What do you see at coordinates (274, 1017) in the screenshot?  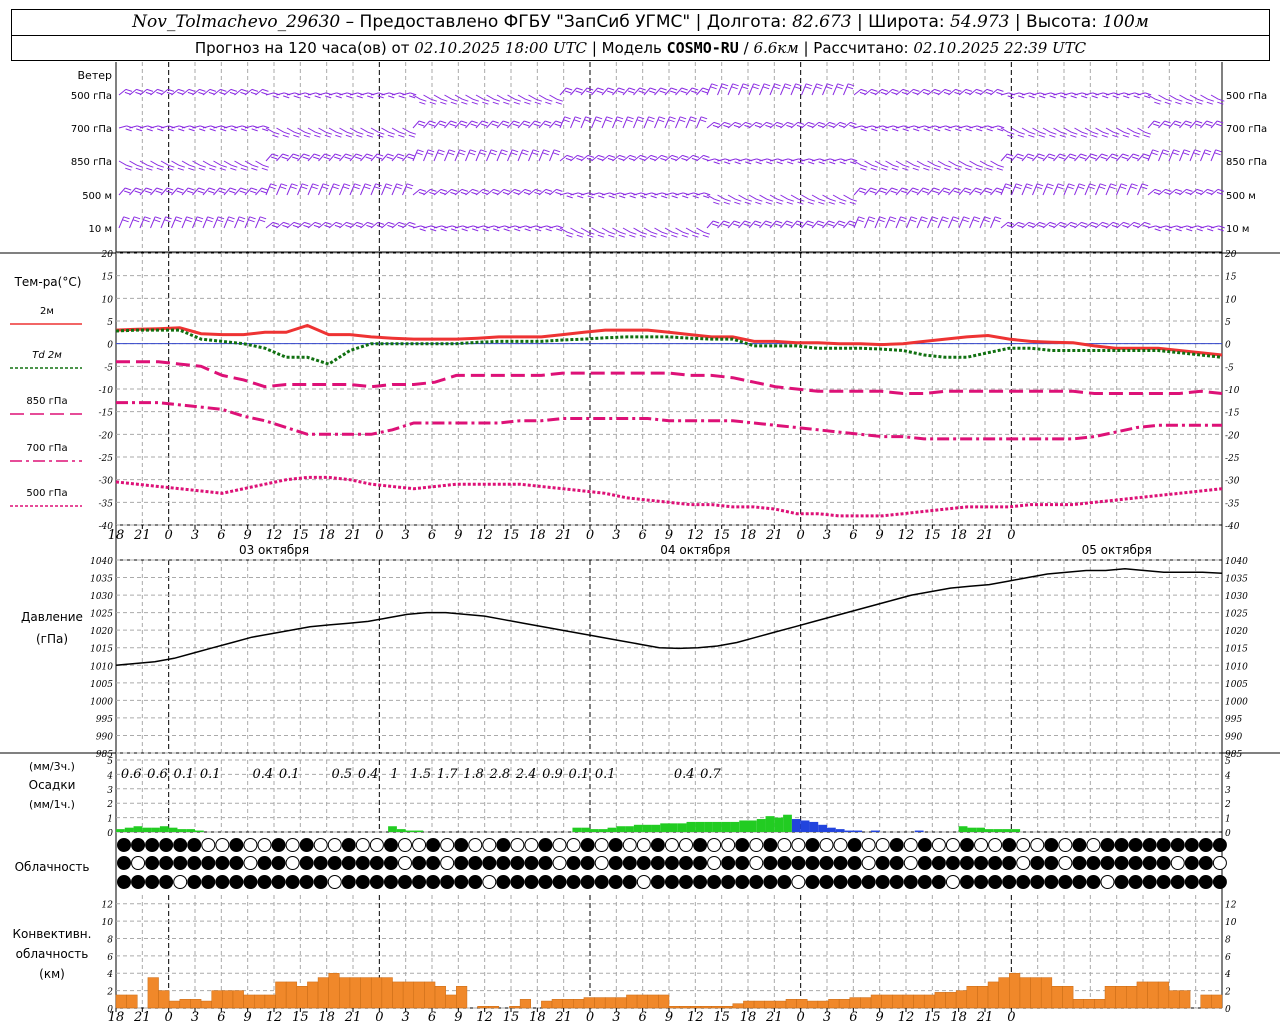 I see `conv-tick-label: 12` at bounding box center [274, 1017].